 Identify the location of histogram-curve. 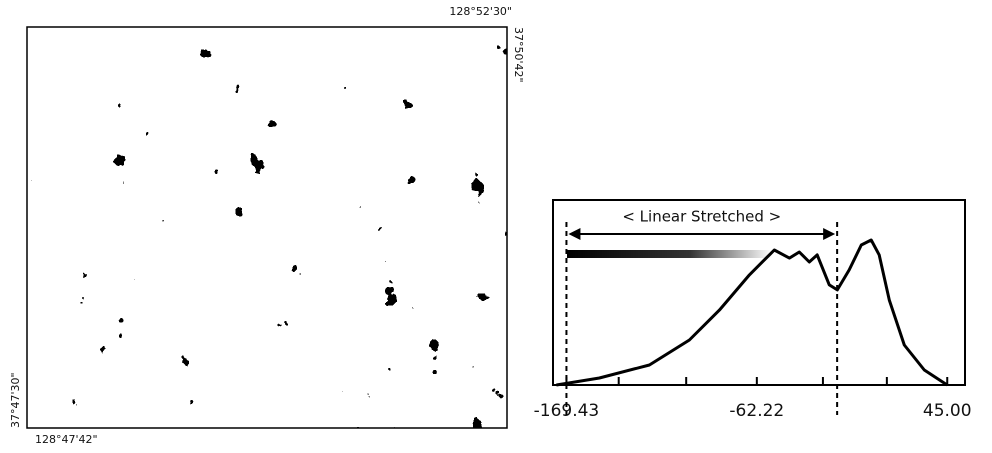
(752, 312).